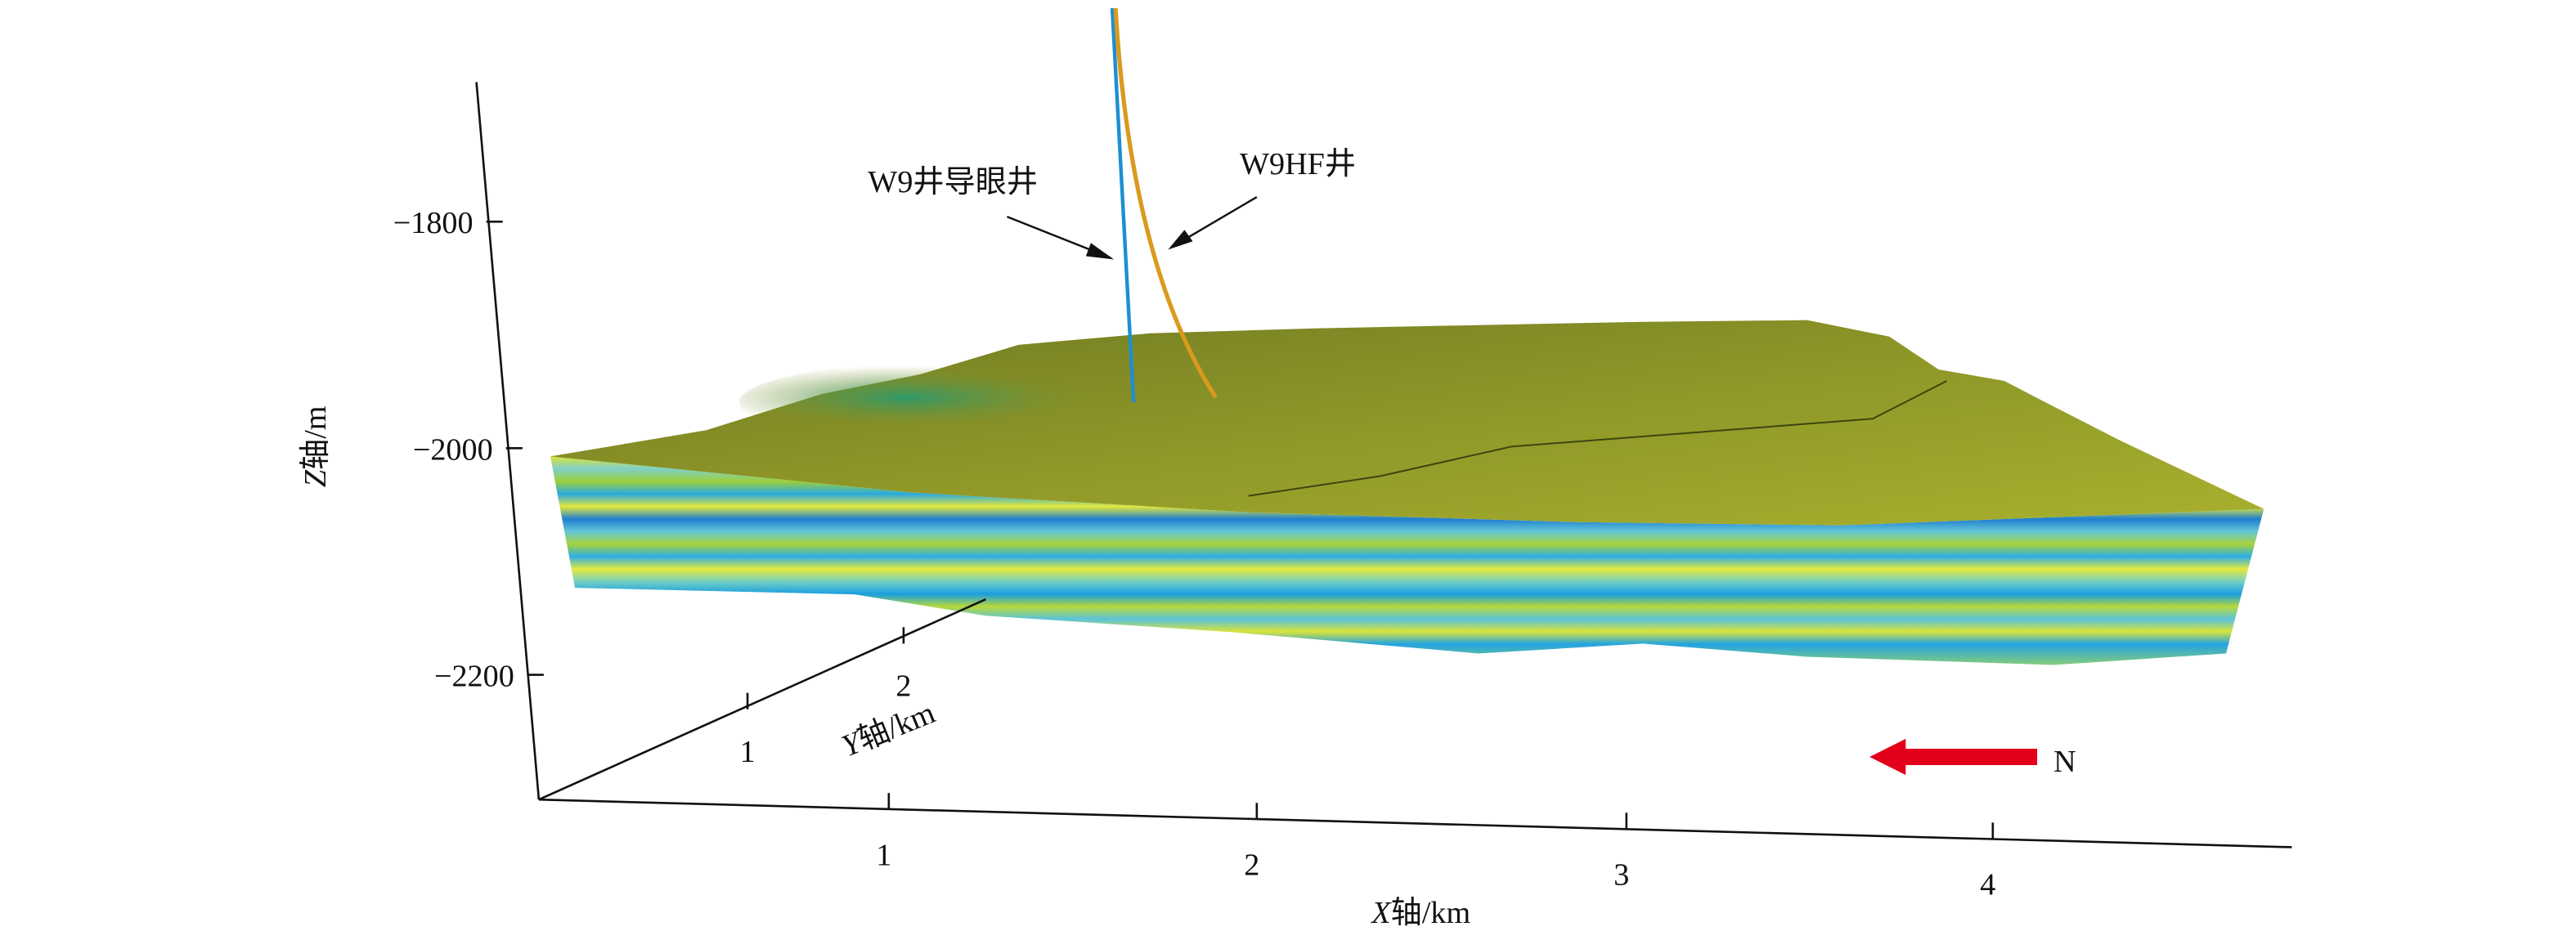 This screenshot has width=2576, height=949. I want to click on horizontal-well-label: W9HF井, so click(1298, 164).